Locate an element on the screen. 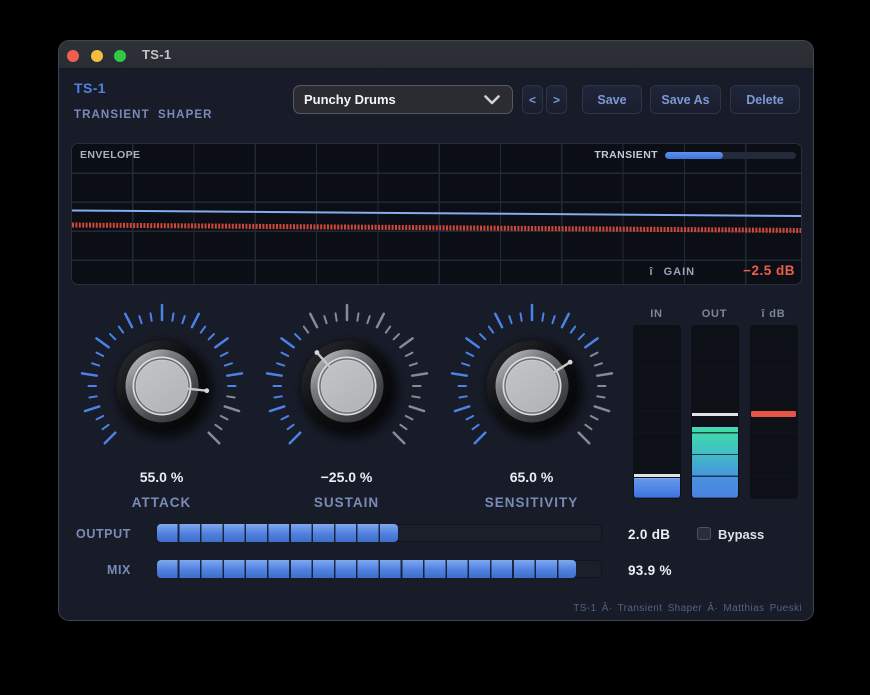 This screenshot has height=695, width=870. gain-readout: î GAIN −2.5 dB is located at coordinates (722, 270).